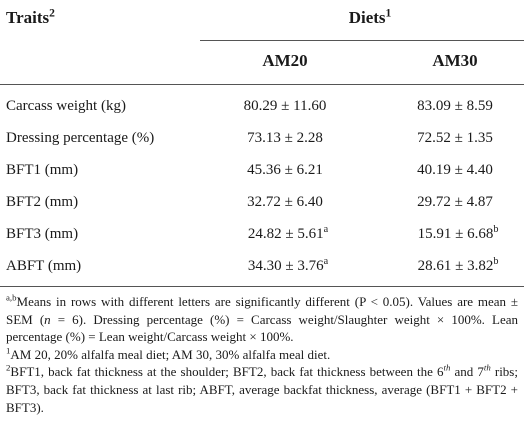  I want to click on value-text: 24.82 ± 5.61, so click(285, 234).